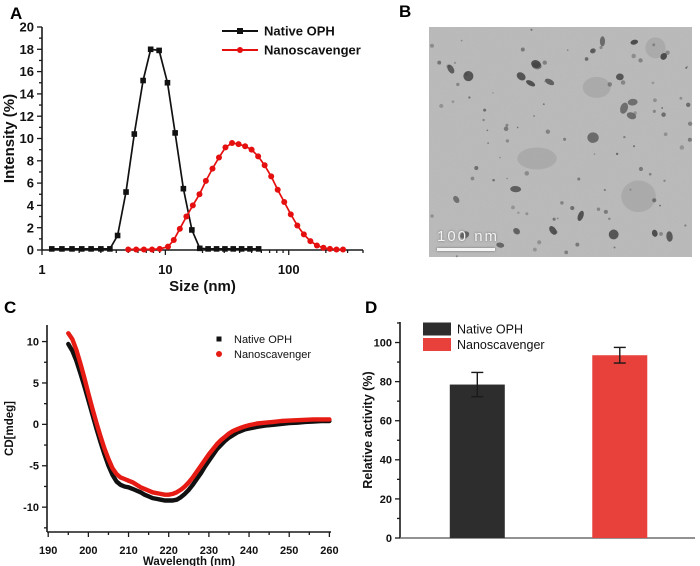 Image resolution: width=700 pixels, height=566 pixels. I want to click on svg-text: 14, so click(27, 93).